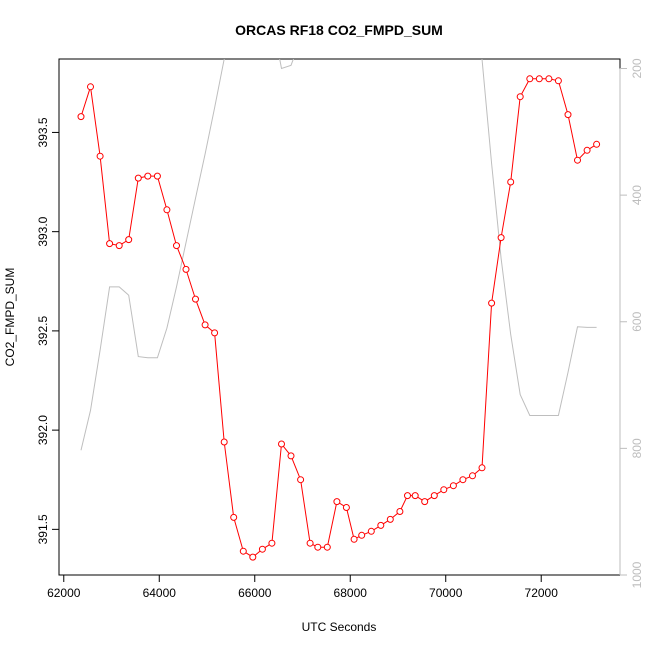  I want to click on y-axis-label: CO2_FMPD_SUM, so click(10, 317).